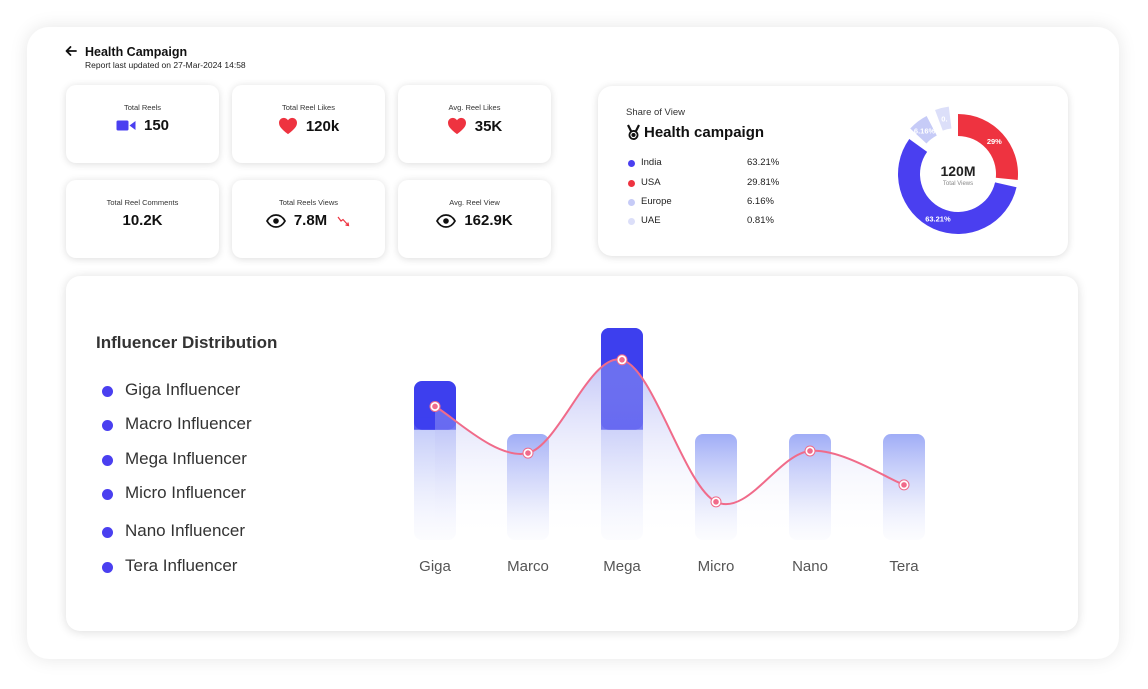  Describe the element at coordinates (71, 51) in the screenshot. I see `back-arrow-icon` at that location.